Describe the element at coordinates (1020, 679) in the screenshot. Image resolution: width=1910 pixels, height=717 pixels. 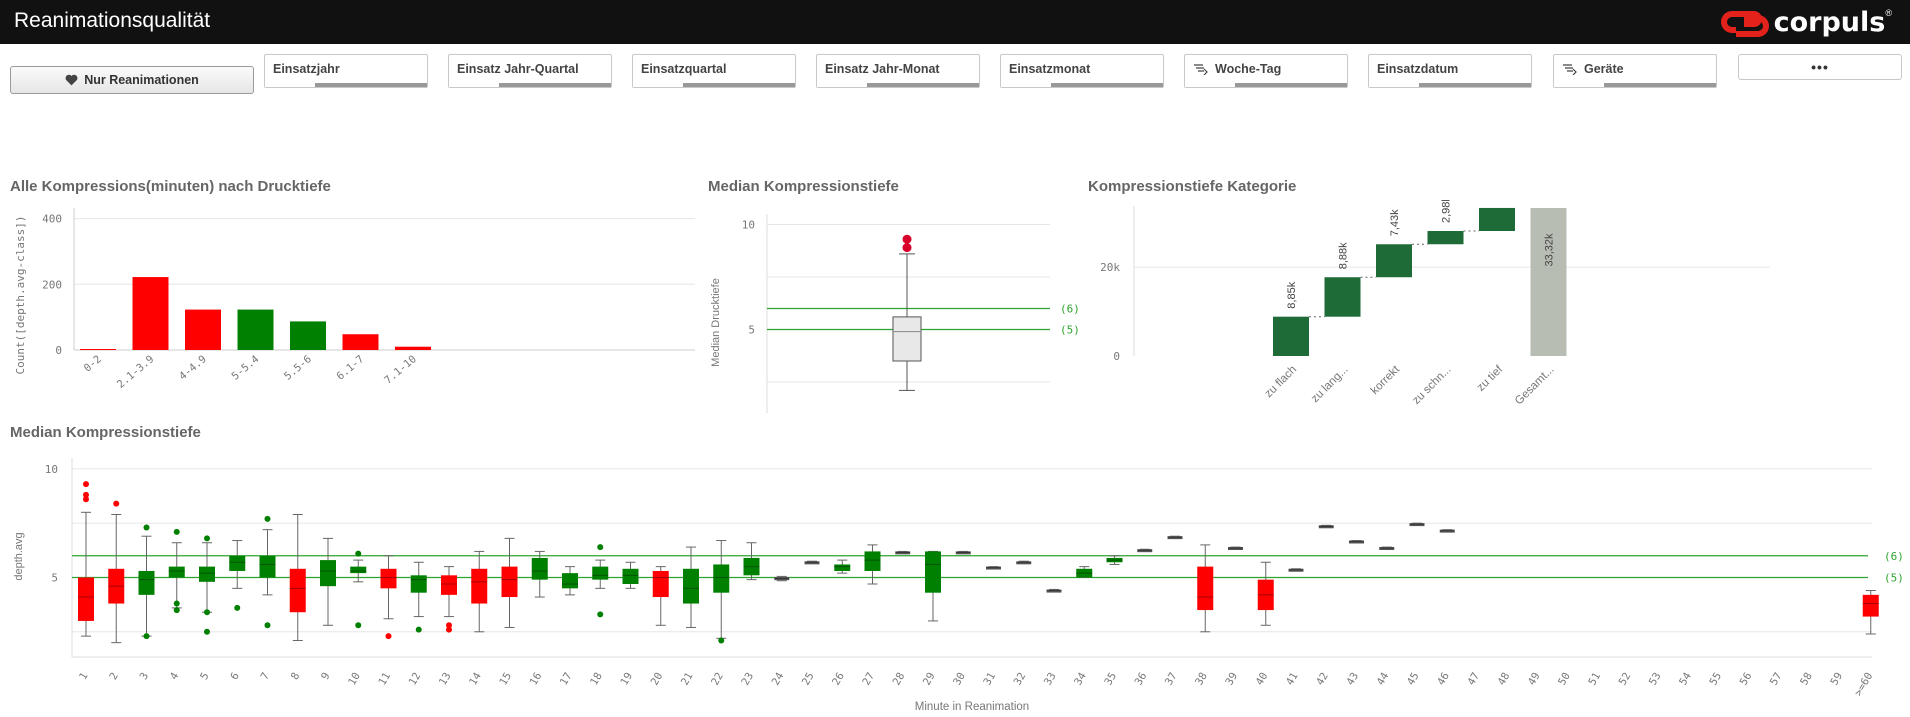
I see `x-tick-label: 32` at that location.